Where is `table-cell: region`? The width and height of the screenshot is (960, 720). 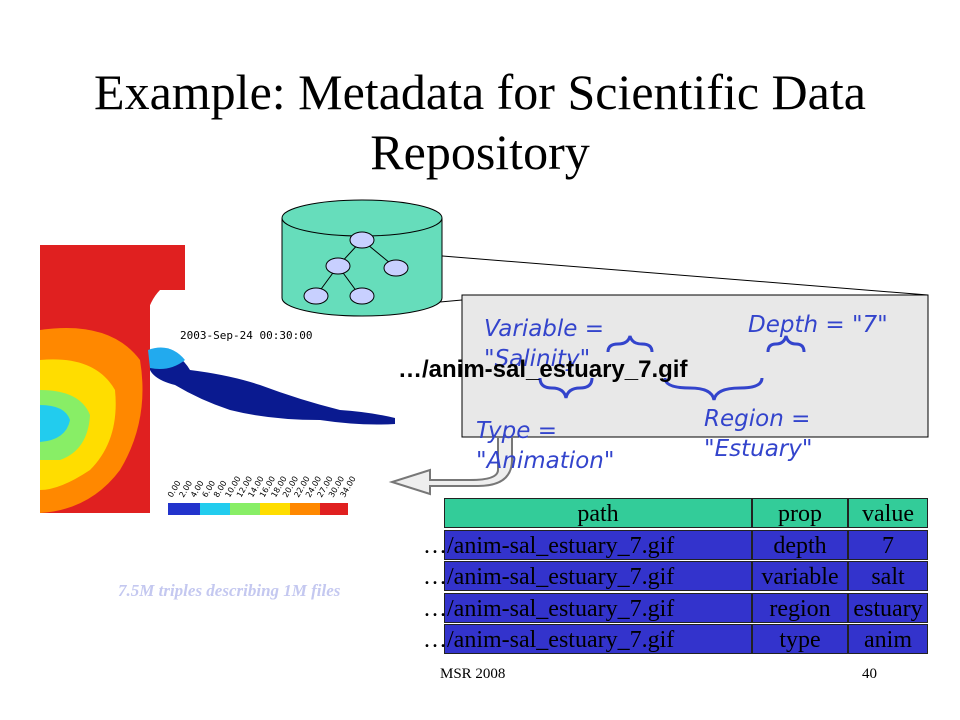 table-cell: region is located at coordinates (800, 607).